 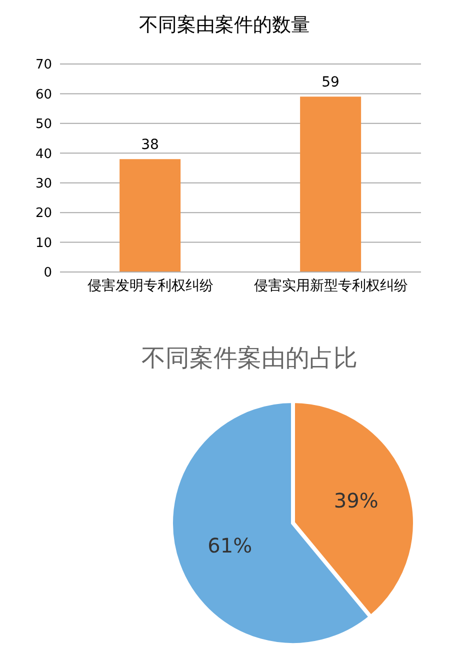 I want to click on y-tick-label: 0, so click(x=48, y=273).